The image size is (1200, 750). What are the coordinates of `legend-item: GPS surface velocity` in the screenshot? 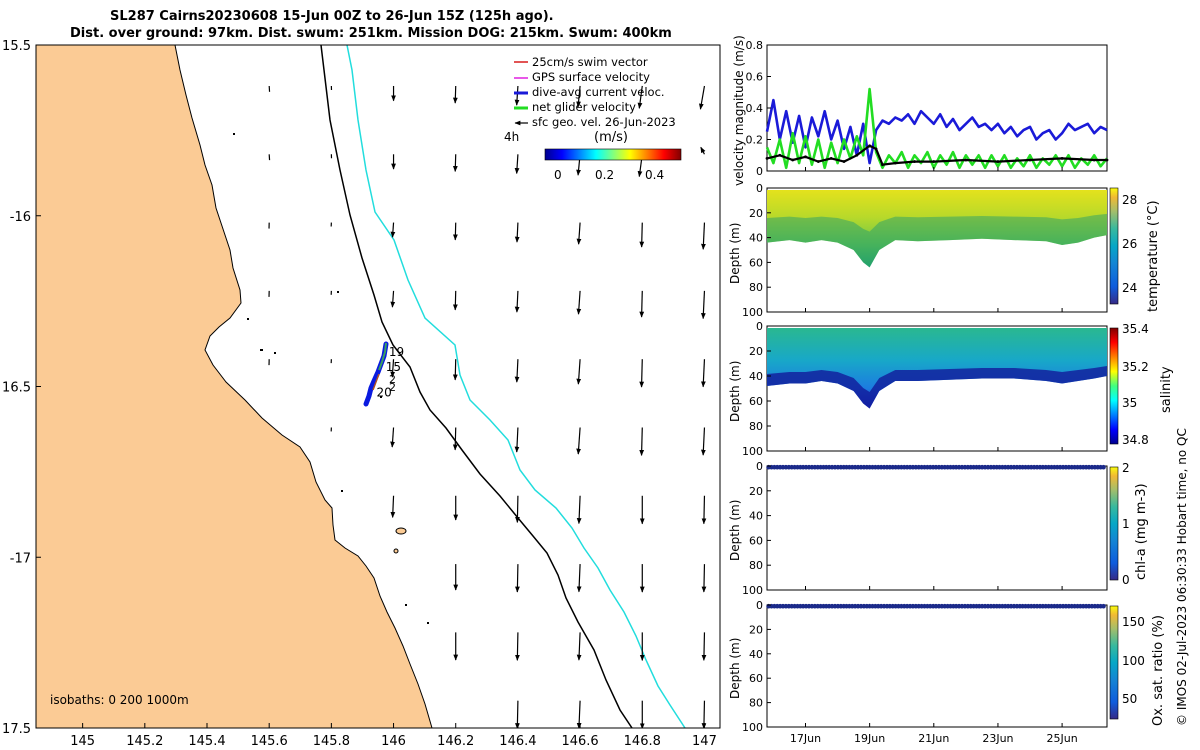 It's located at (591, 77).